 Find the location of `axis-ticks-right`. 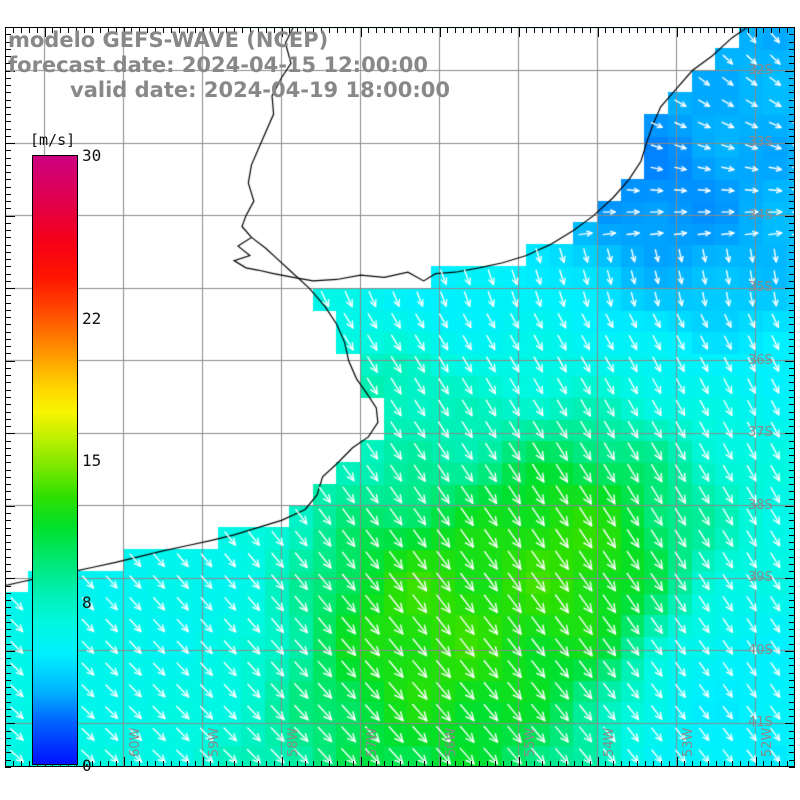

axis-ticks-right is located at coordinates (790, 397).